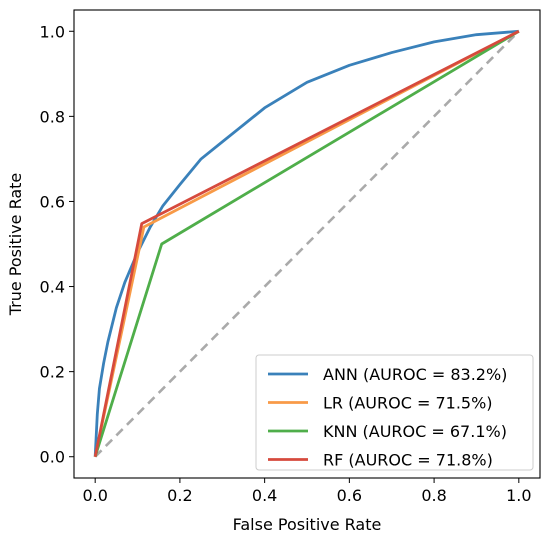 Image resolution: width=550 pixels, height=538 pixels. What do you see at coordinates (415, 431) in the screenshot?
I see `legend-label: KNN (AUROC = 67.1%)` at bounding box center [415, 431].